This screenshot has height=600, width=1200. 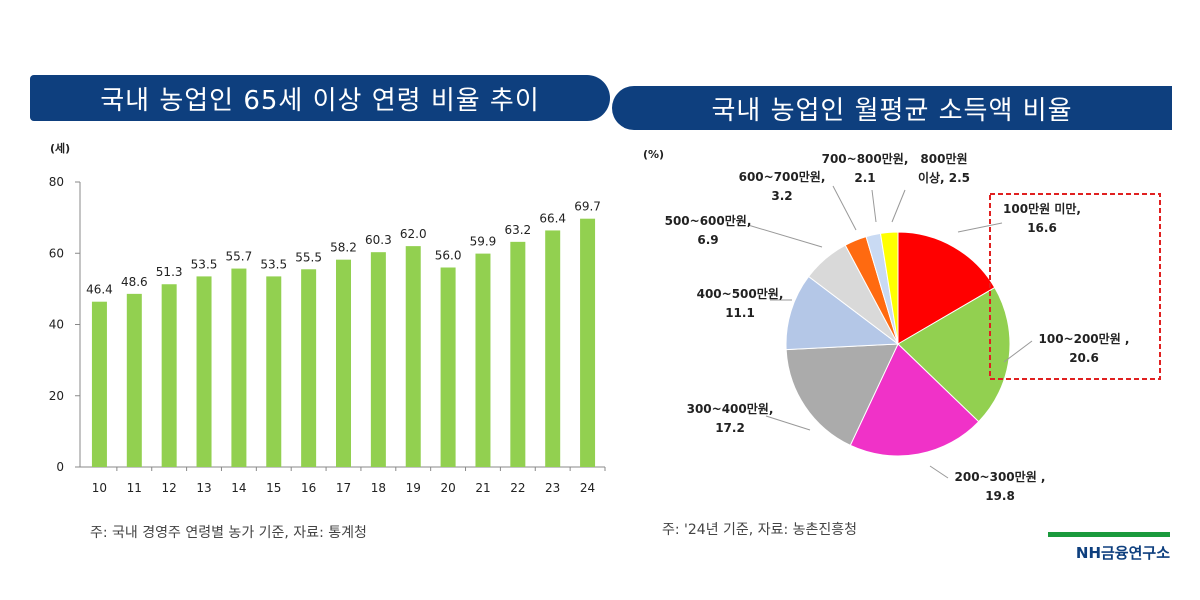 I want to click on bar-value-label: 58.2, so click(x=343, y=248).